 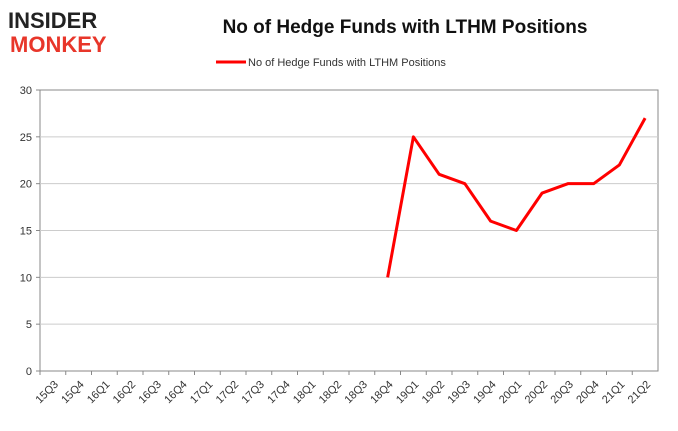 What do you see at coordinates (202, 393) in the screenshot?
I see `x-tick-label: 17Q1` at bounding box center [202, 393].